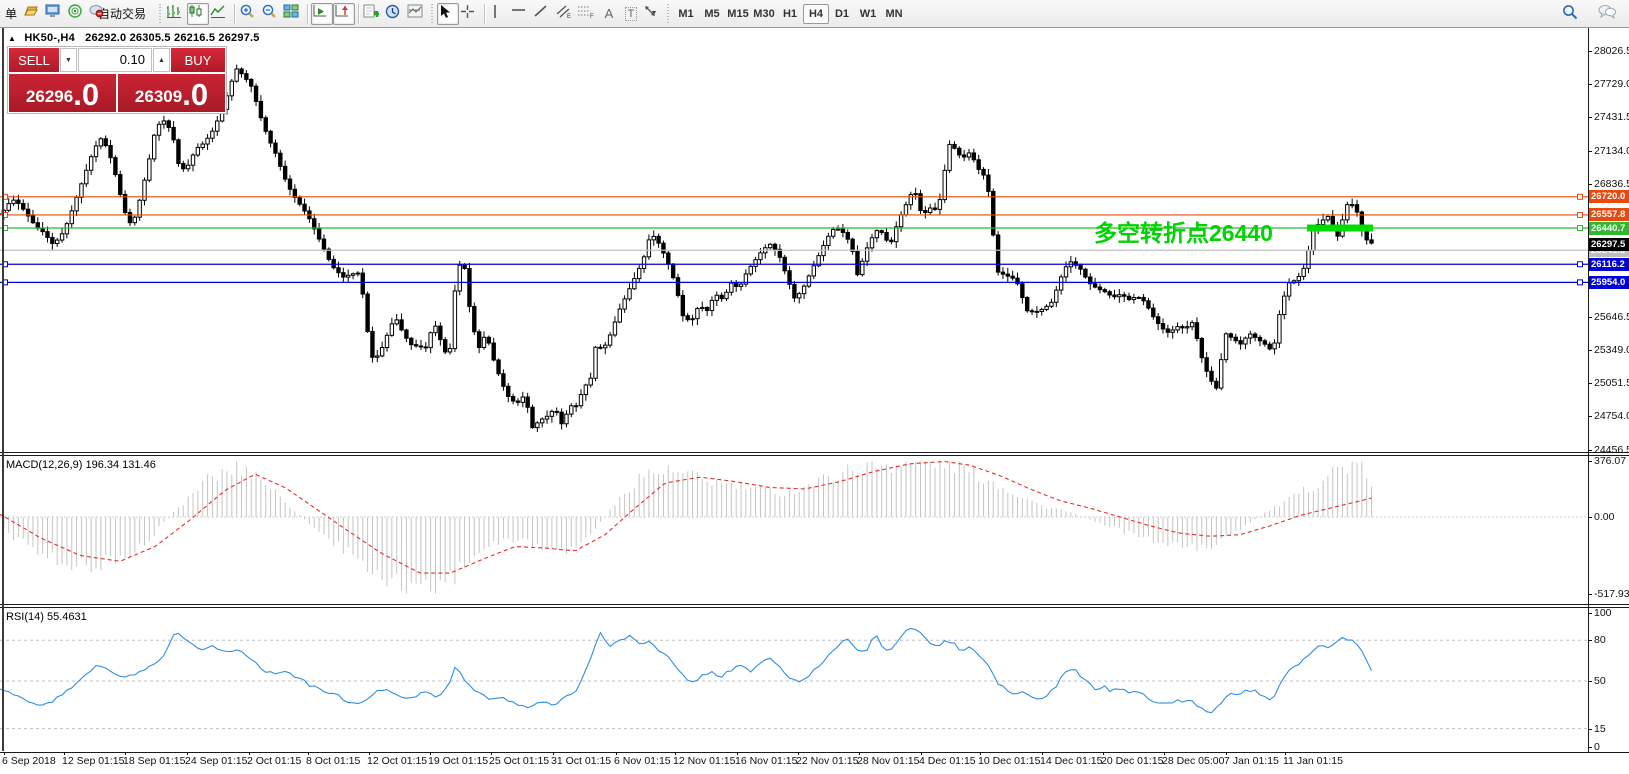 Image resolution: width=1629 pixels, height=774 pixels. What do you see at coordinates (499, 14) in the screenshot?
I see `vertical-line-tool` at bounding box center [499, 14].